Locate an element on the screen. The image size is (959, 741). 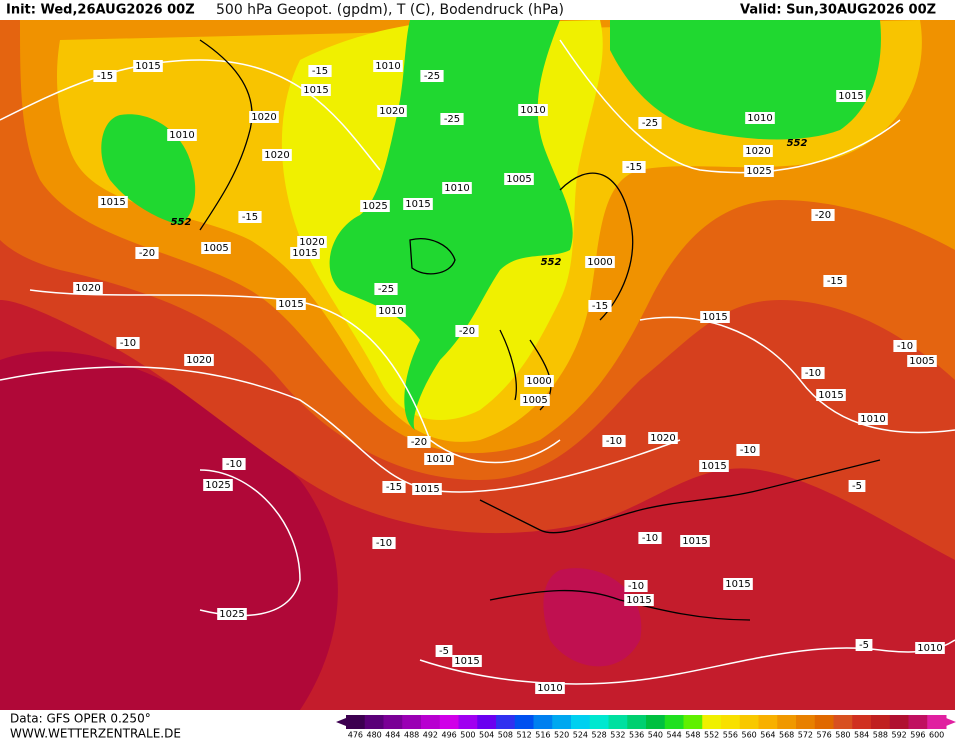
colorbar-label: 500 is located at coordinates (467, 735).